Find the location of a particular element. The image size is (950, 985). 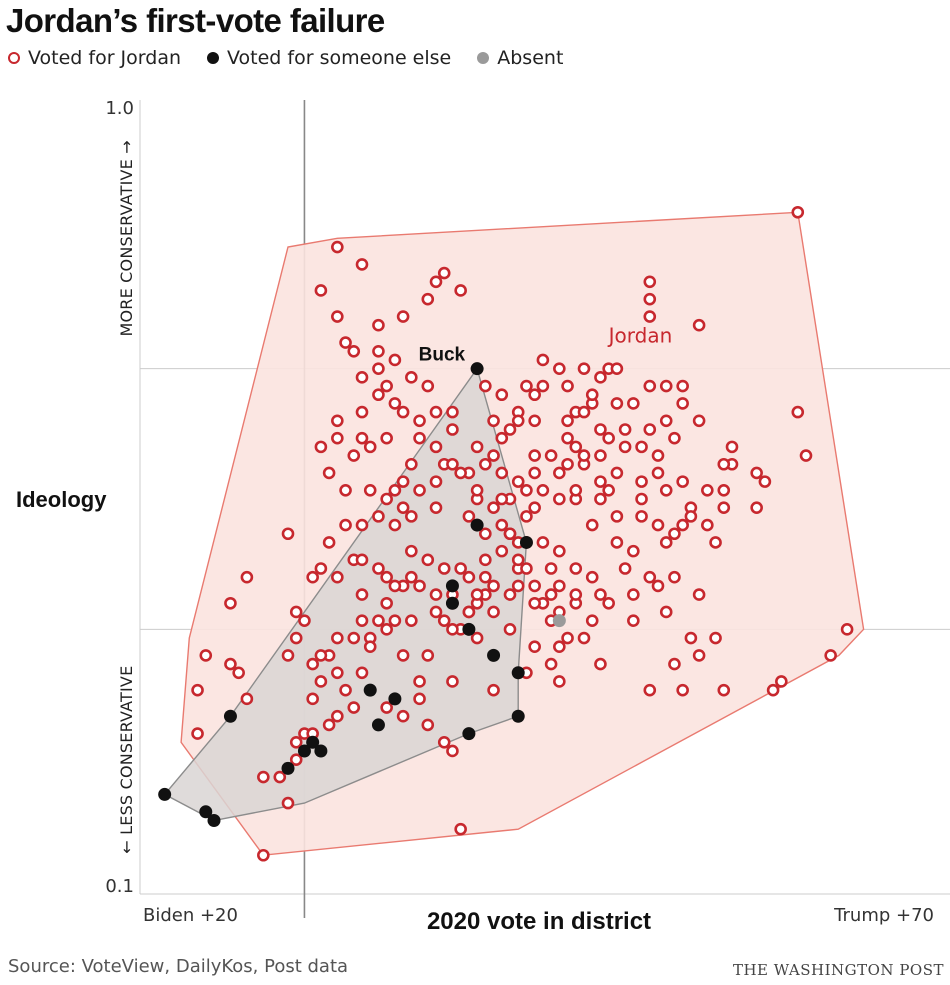

legend-item-absent: Absent is located at coordinates (520, 58).